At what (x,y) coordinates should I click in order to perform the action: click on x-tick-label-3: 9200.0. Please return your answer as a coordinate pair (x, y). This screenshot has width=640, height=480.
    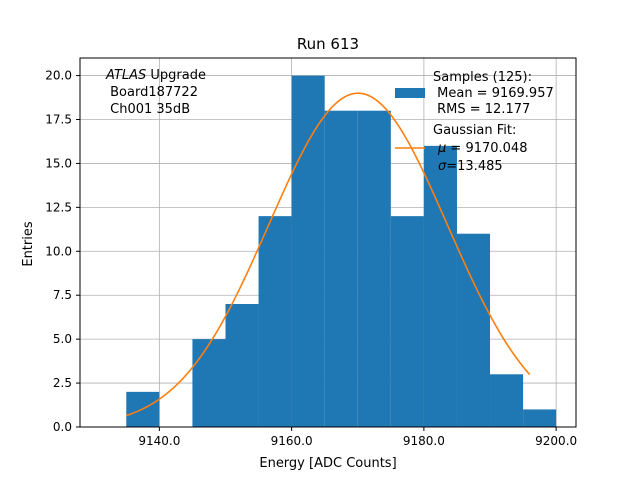
    Looking at the image, I should click on (556, 441).